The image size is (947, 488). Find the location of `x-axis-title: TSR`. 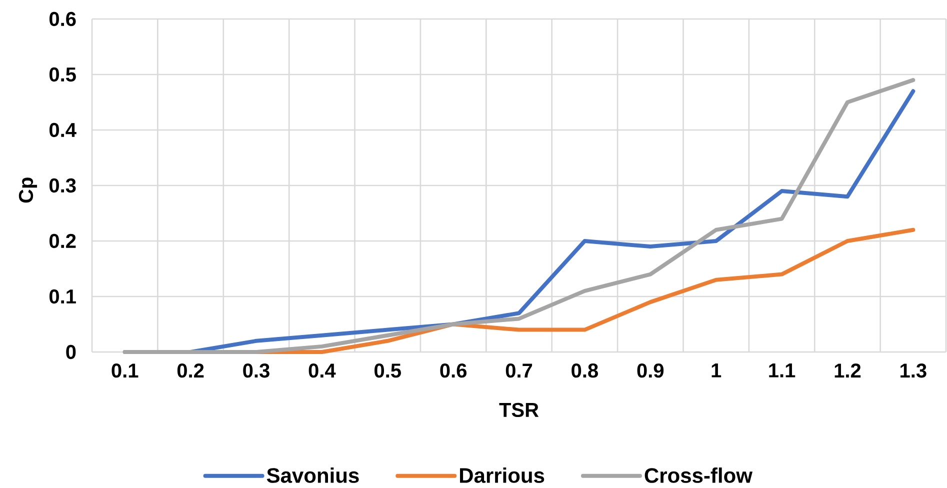

x-axis-title: TSR is located at coordinates (519, 409).